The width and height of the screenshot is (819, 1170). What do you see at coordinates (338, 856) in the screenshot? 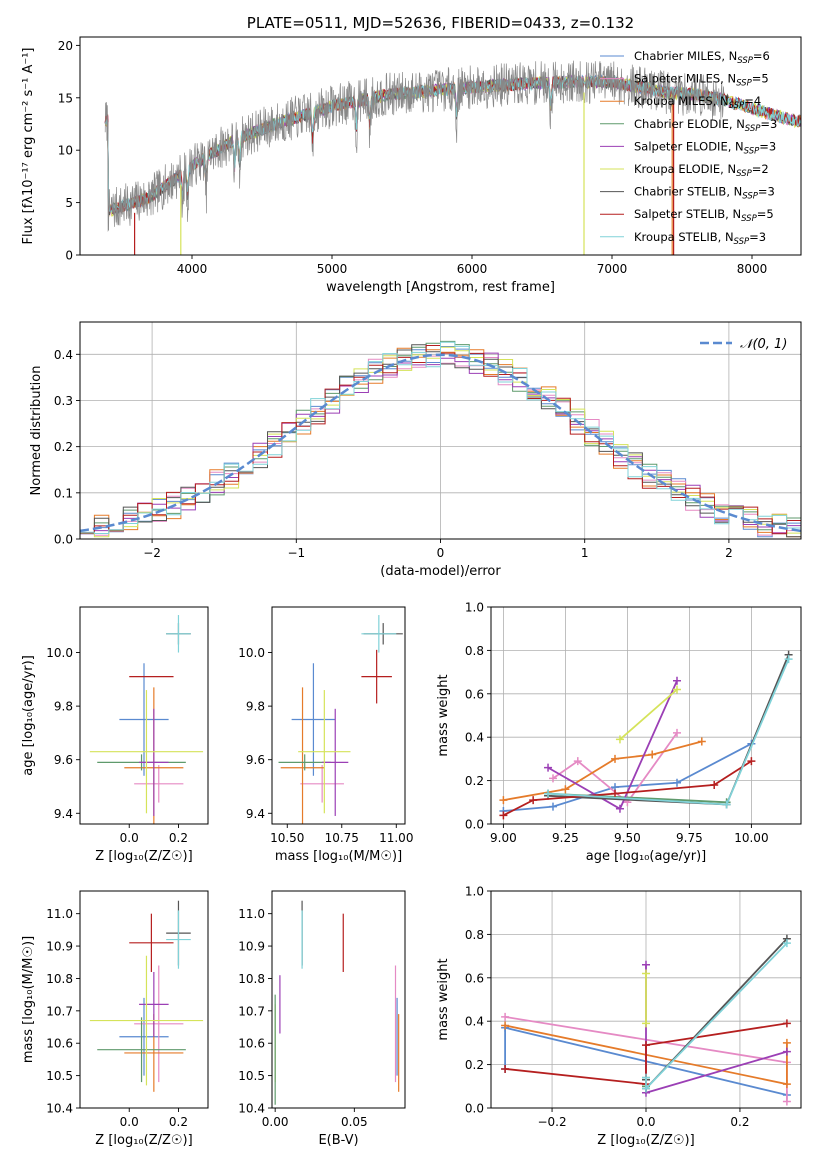
I see `x-axis-label: mass [log₁₀(M/M☉)]` at bounding box center [338, 856].